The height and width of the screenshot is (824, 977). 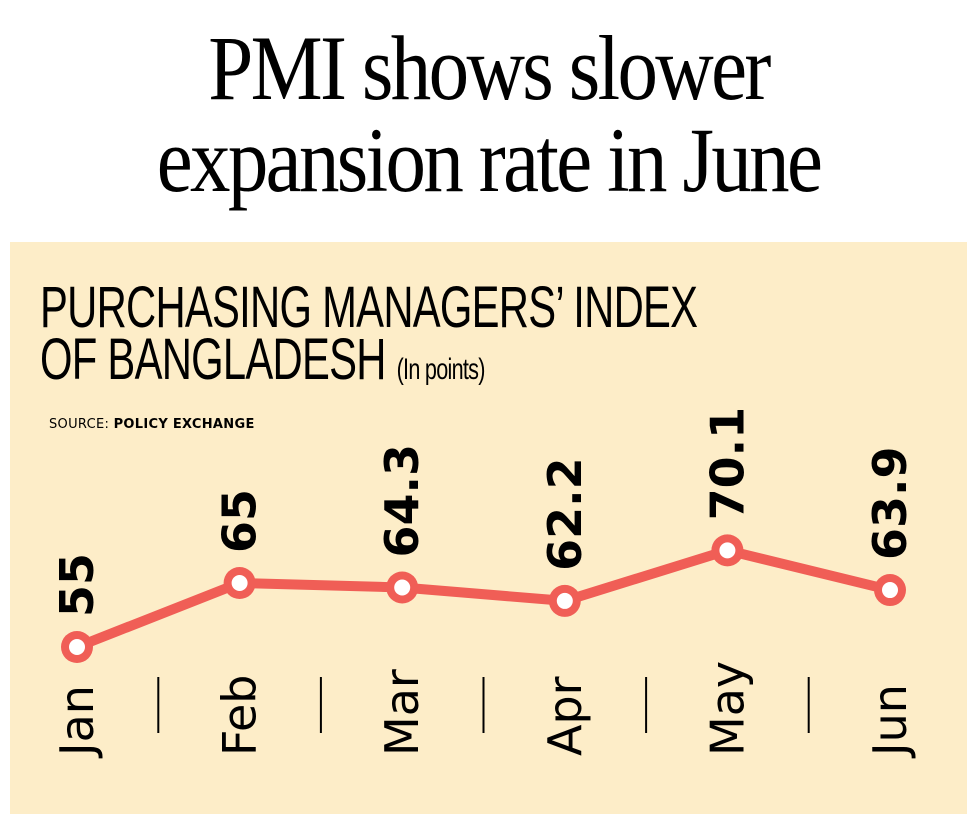 What do you see at coordinates (890, 721) in the screenshot?
I see `x-tick-label: Jun` at bounding box center [890, 721].